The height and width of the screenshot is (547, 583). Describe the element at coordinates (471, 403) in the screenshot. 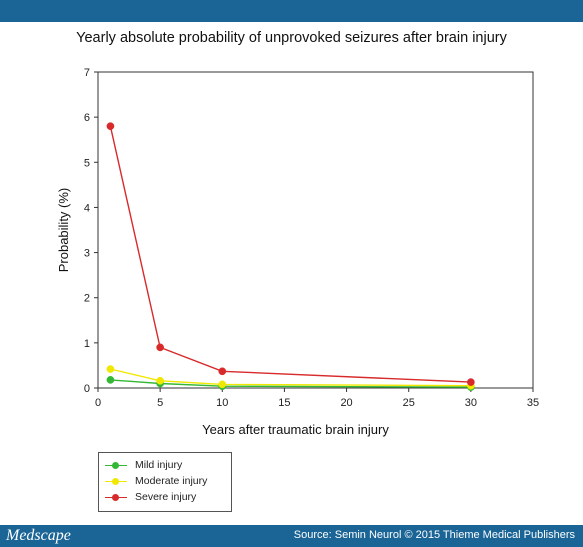

I see `x-tick-label: 30` at that location.